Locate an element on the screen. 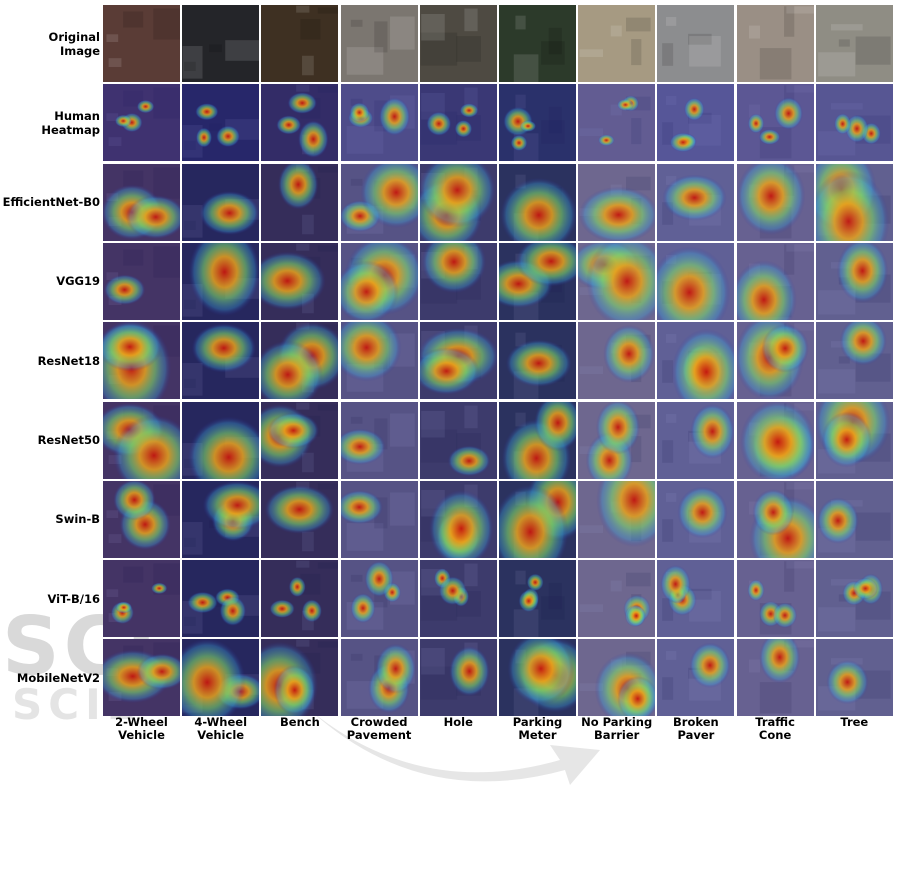  row-label-line: ResNet18 is located at coordinates (68, 360).